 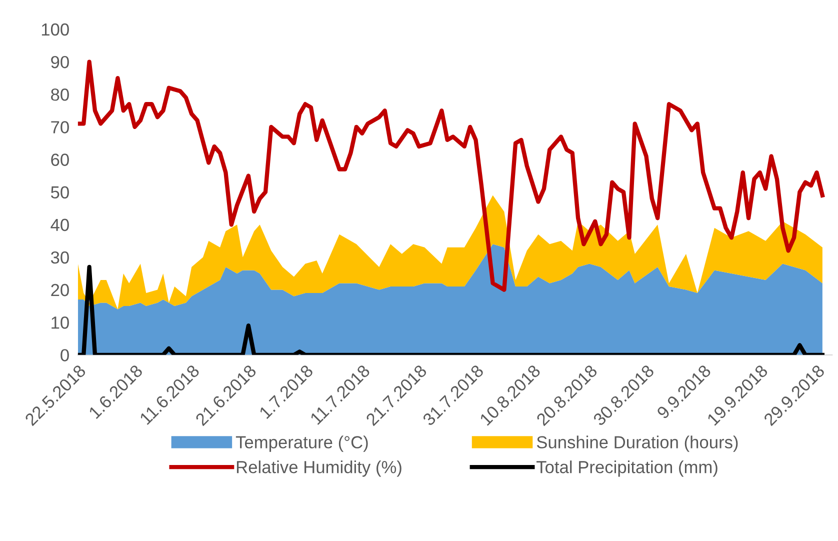 I want to click on y-tick-label: 30, so click(x=59, y=257).